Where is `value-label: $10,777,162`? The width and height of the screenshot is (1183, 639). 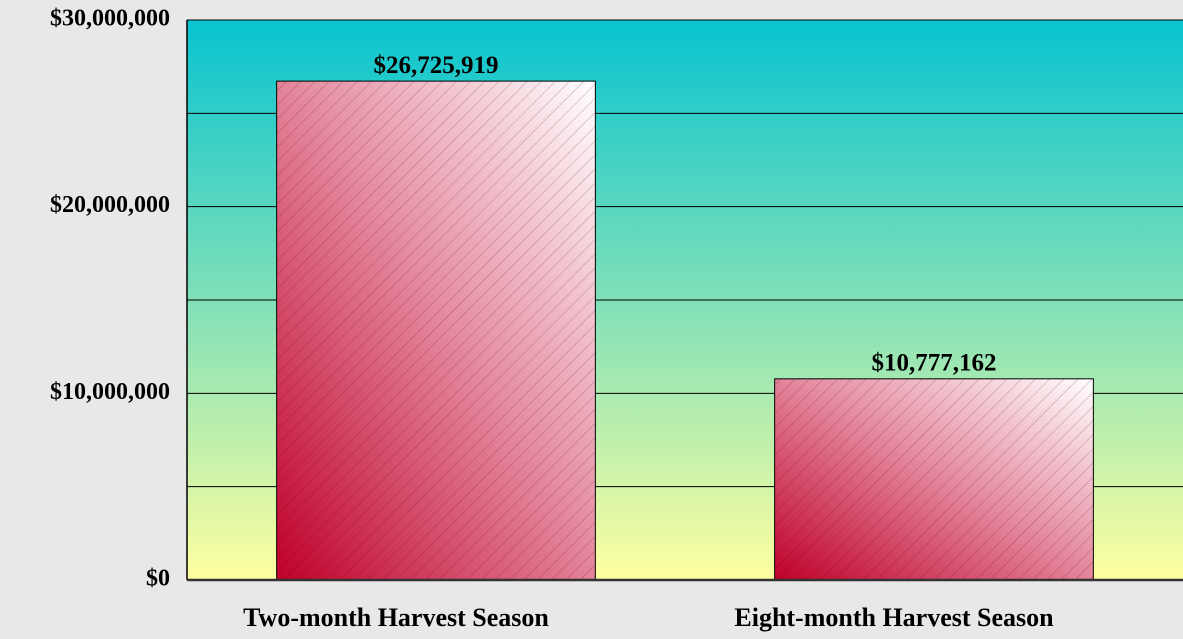
value-label: $10,777,162 is located at coordinates (934, 363).